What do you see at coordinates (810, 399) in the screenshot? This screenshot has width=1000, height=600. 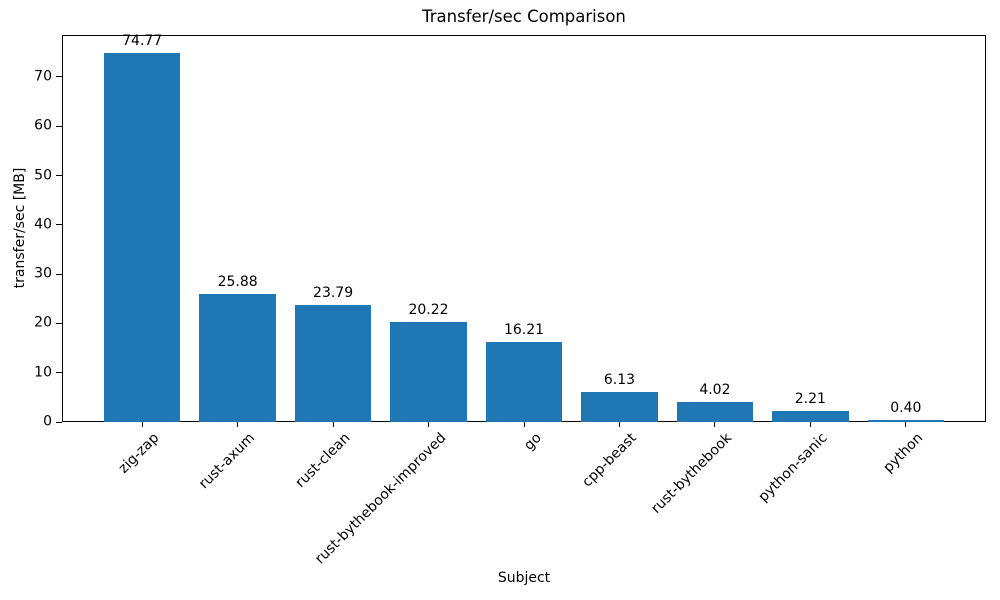 I see `bar-value-label: 2.21` at bounding box center [810, 399].